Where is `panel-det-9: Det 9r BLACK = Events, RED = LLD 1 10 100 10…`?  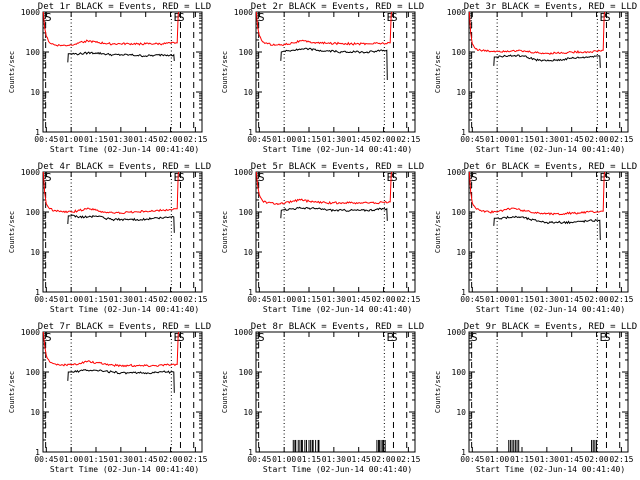
panel-det-9: Det 9r BLACK = Events, RED = LLD 1 10 100 10… is located at coordinates (535, 398).